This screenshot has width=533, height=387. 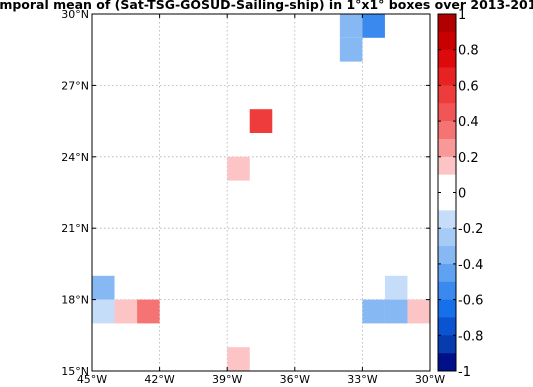 What do you see at coordinates (470, 301) in the screenshot?
I see `colorbar-tick-label: -0.6` at bounding box center [470, 301].